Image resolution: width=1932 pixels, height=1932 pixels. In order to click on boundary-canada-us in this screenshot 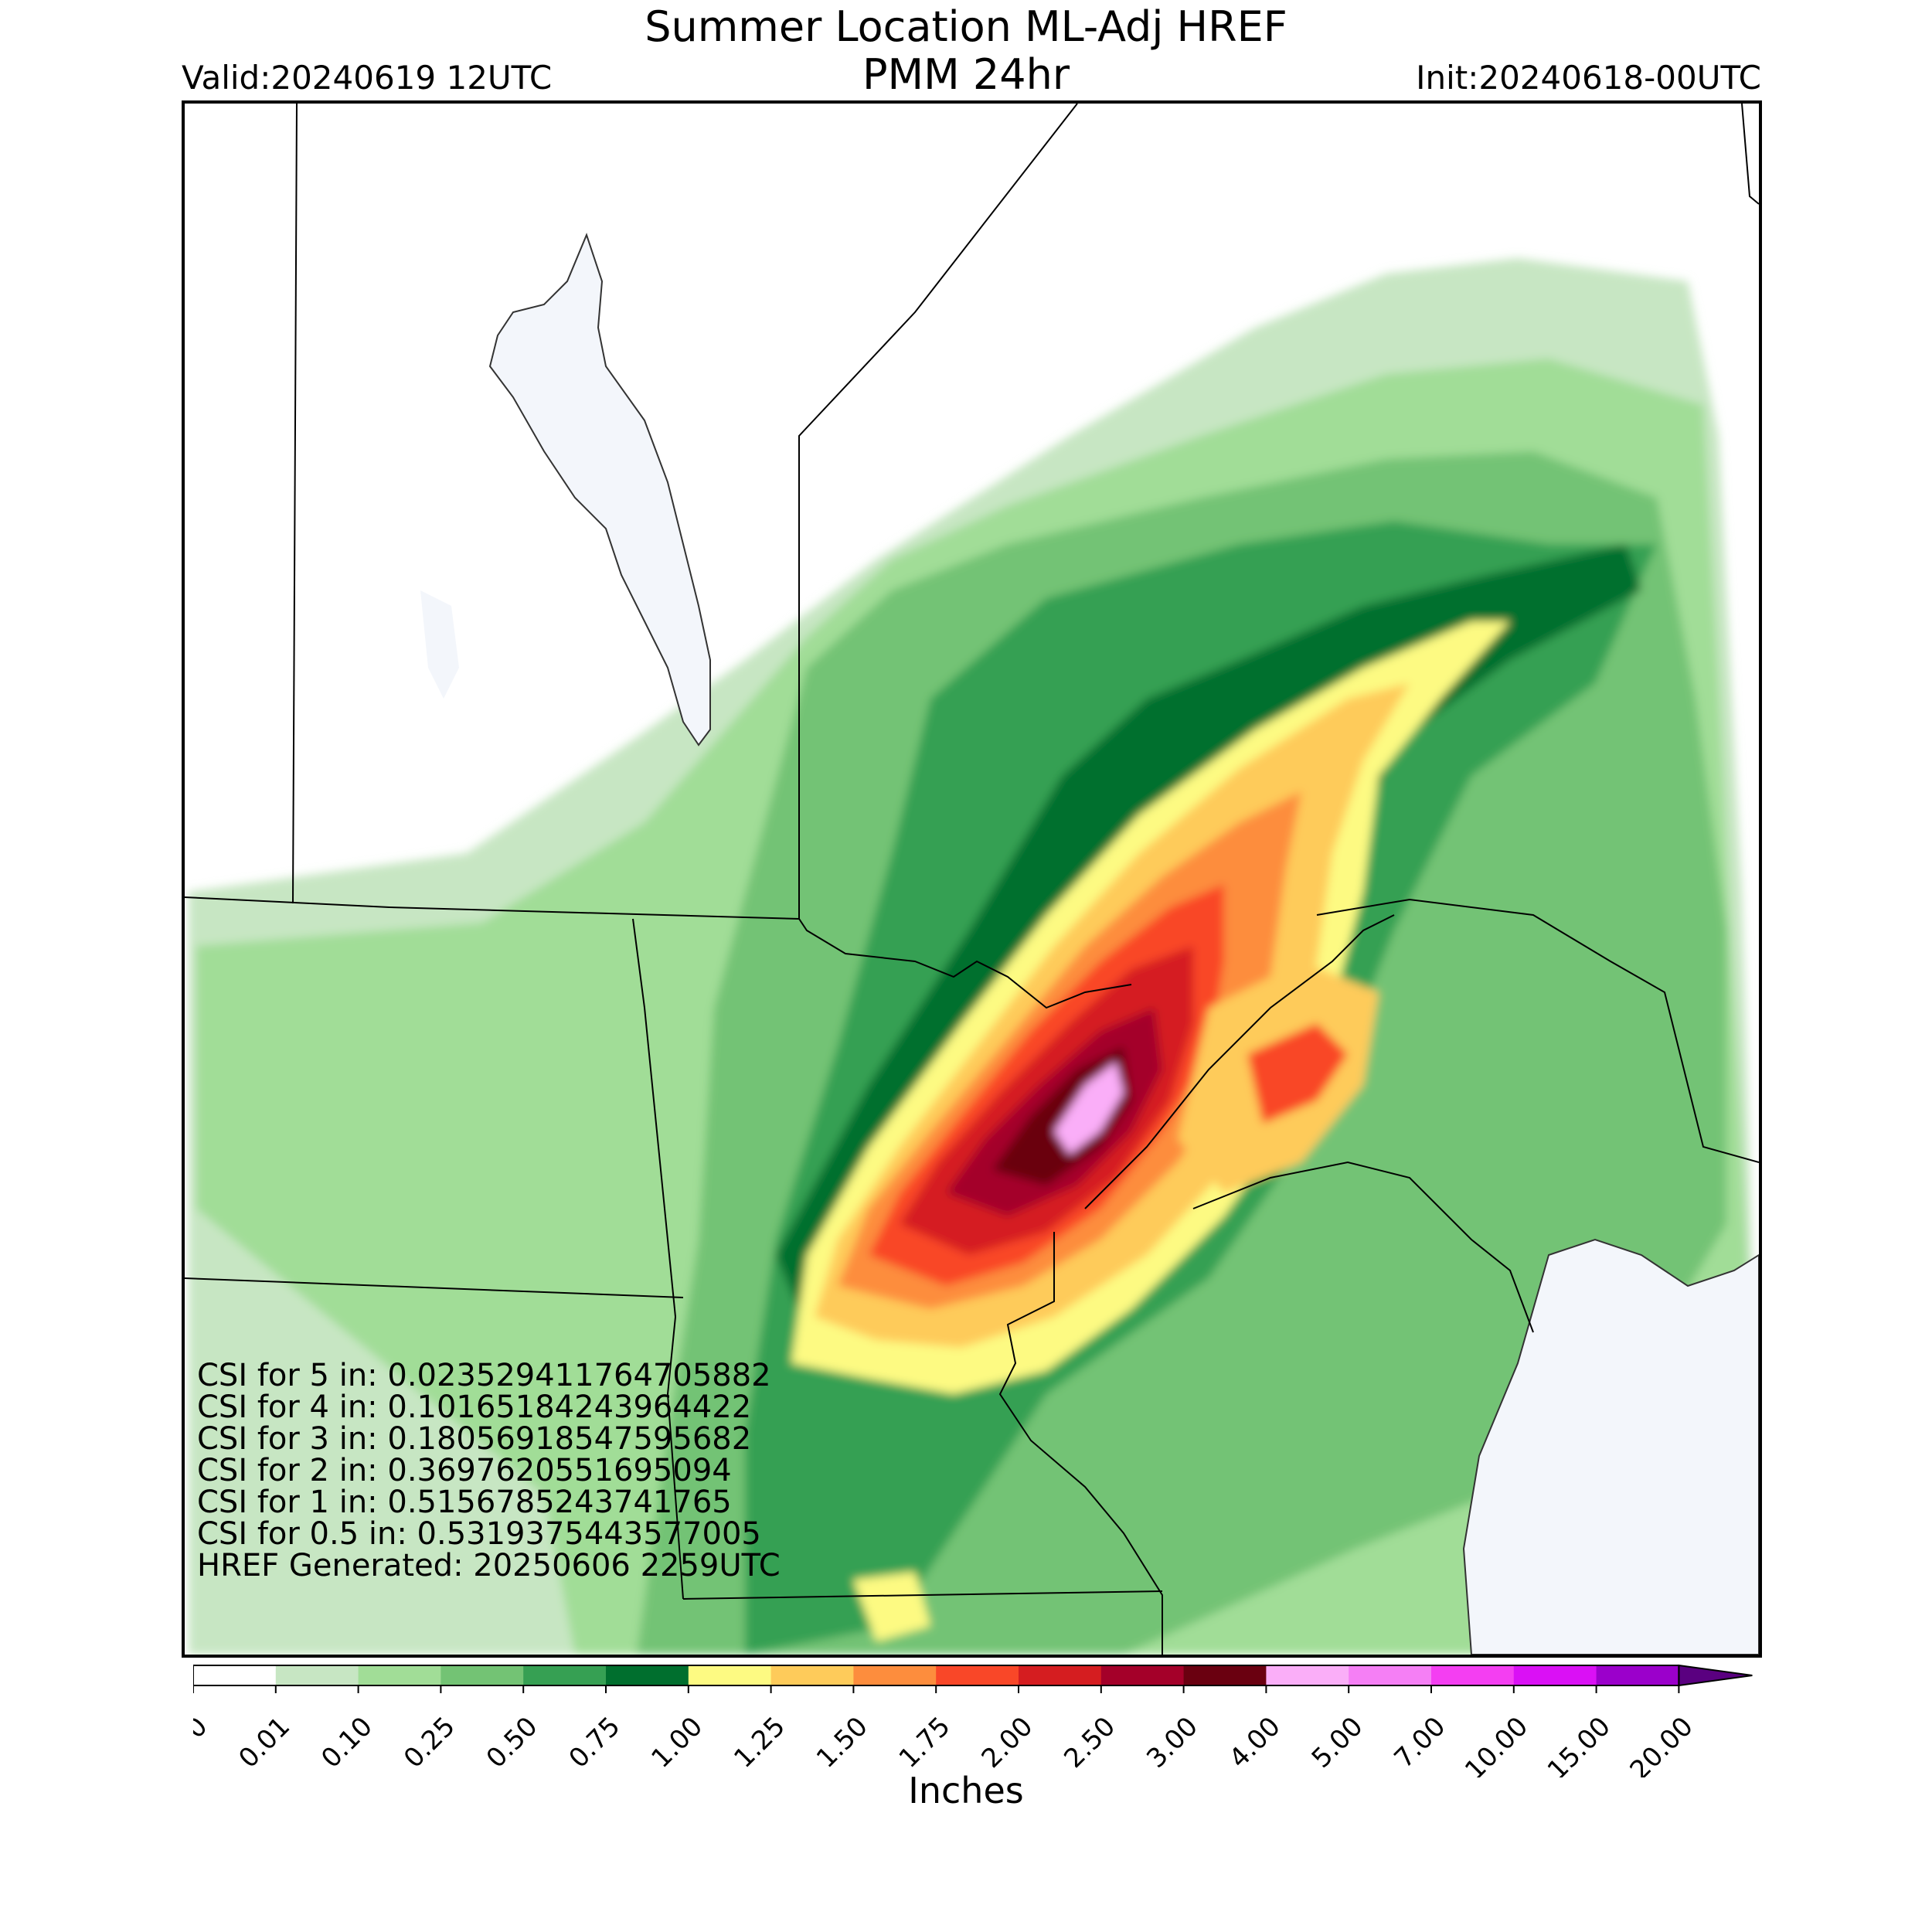, I will do `click(659, 953)`.